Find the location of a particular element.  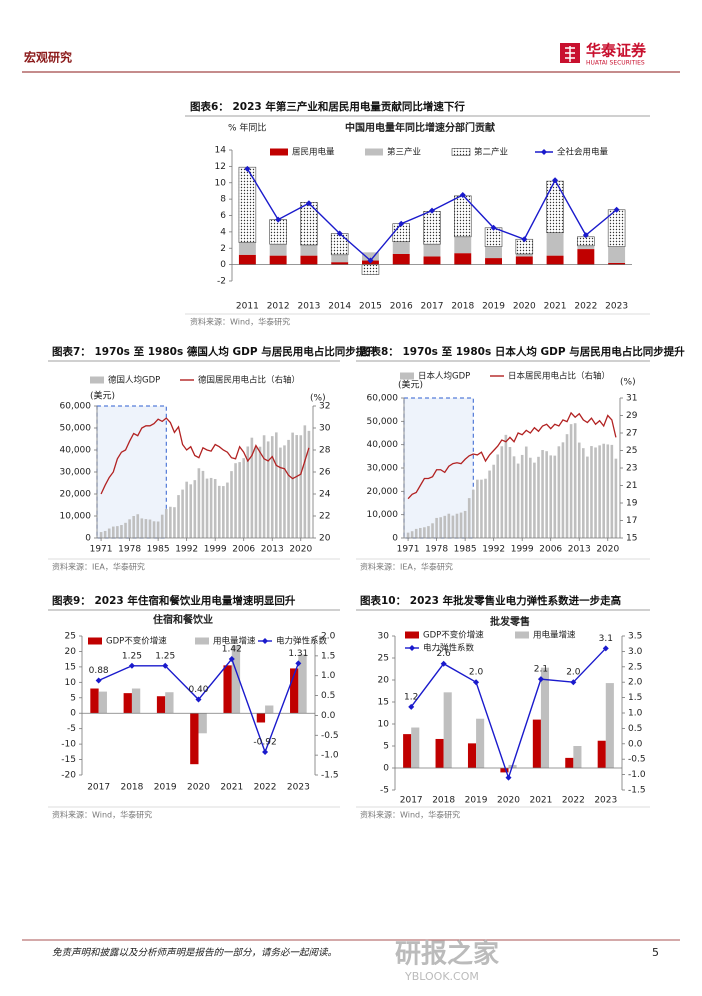

x-tick-label: 2006 is located at coordinates (550, 550).